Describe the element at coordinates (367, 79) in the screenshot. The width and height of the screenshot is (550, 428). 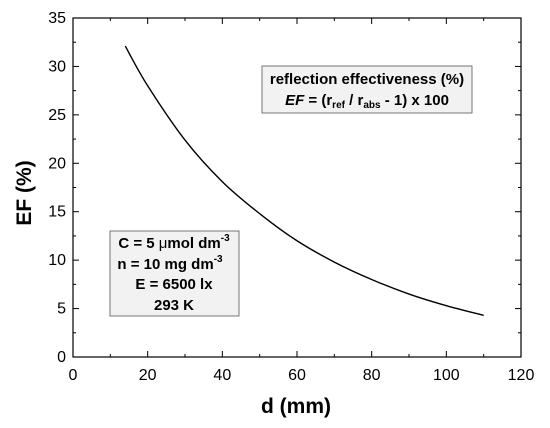
I see `formula-box-title: reflection effectiveness (%)` at that location.